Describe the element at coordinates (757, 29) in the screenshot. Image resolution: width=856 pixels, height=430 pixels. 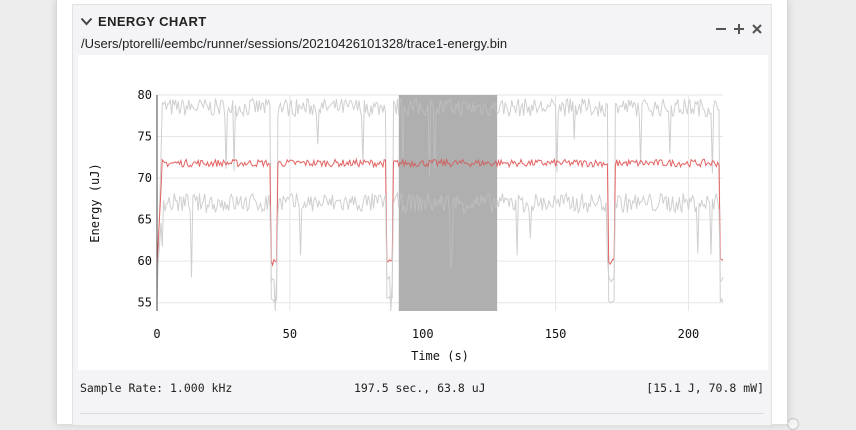
I see `close-icon` at that location.